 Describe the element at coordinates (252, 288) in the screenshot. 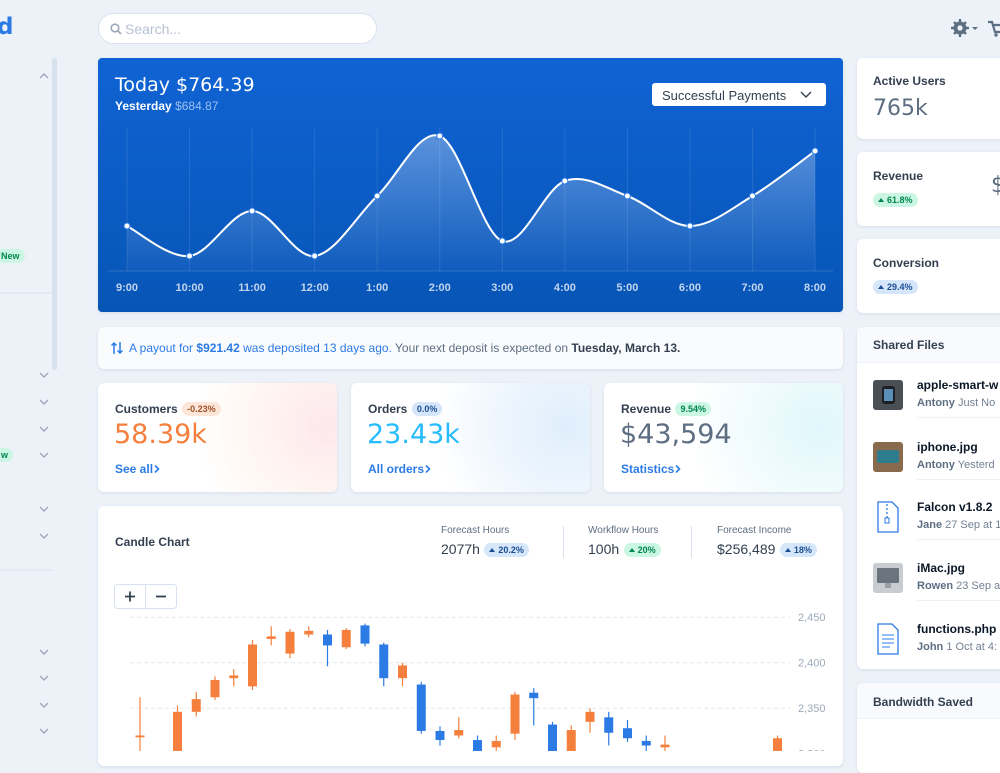

I see `x-tick-label: 11:00` at that location.